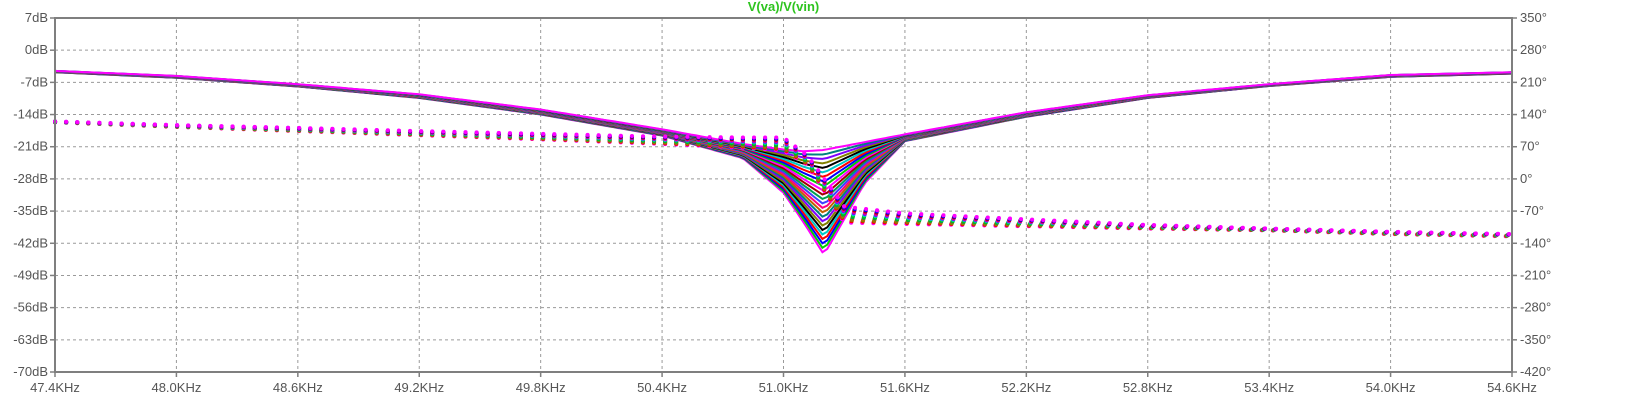 This screenshot has height=417, width=1627. Describe the element at coordinates (30, 371) in the screenshot. I see `y-left-tick-label: -70dB` at that location.